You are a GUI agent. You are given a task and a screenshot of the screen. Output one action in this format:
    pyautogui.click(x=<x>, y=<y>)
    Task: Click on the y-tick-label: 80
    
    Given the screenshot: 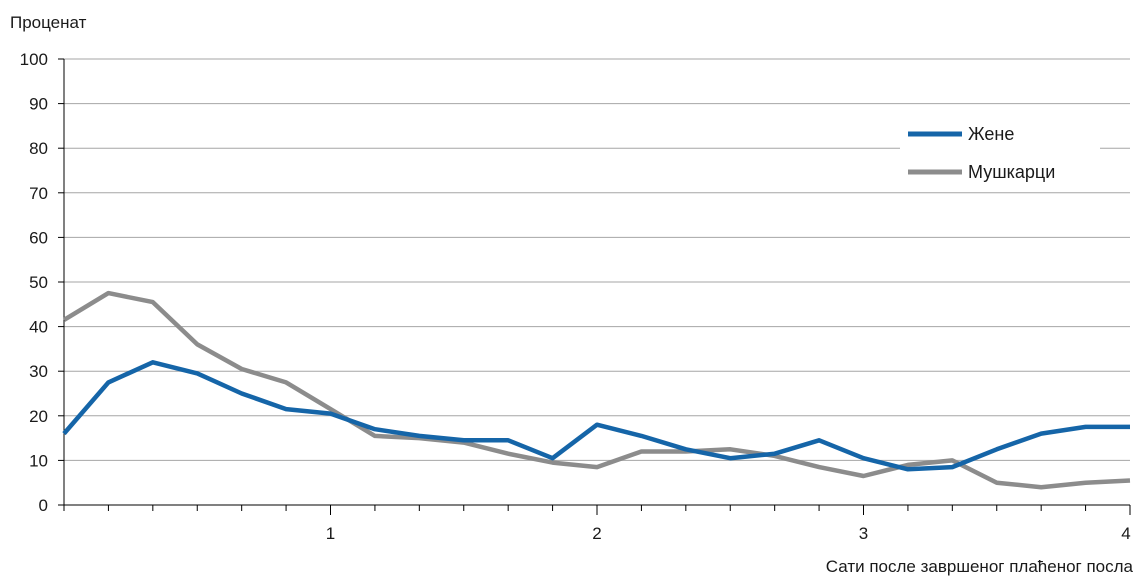 What is the action you would take?
    pyautogui.click(x=38, y=148)
    